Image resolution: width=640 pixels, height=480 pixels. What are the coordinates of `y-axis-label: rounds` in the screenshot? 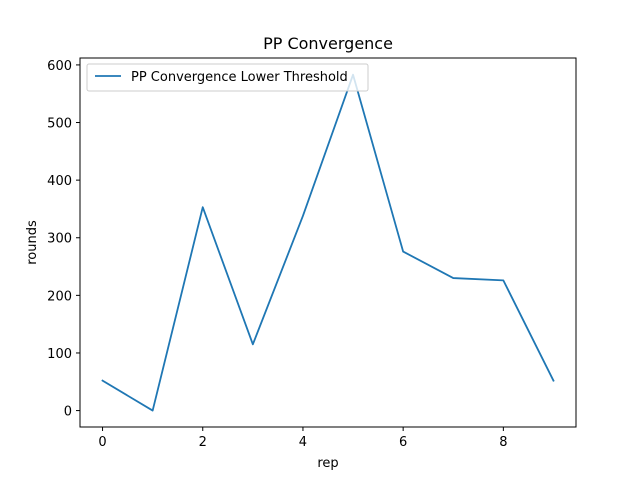 It's located at (32, 242).